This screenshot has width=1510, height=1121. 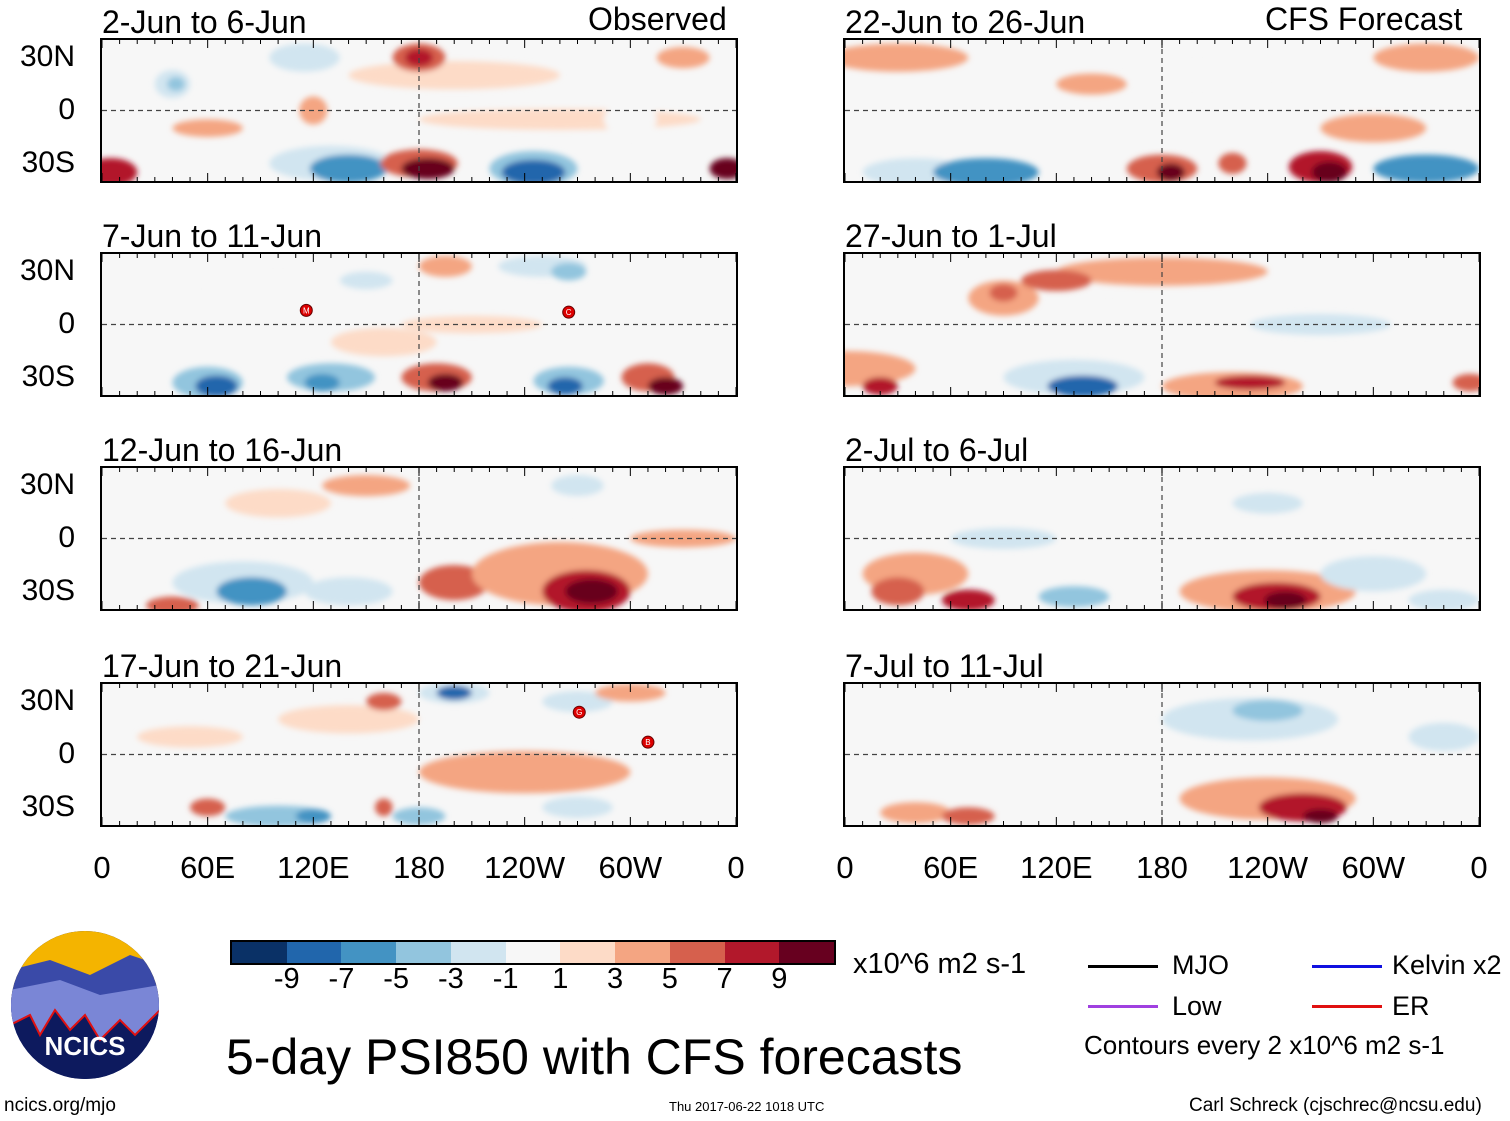 What do you see at coordinates (286, 979) in the screenshot?
I see `colorbar-label: -9` at bounding box center [286, 979].